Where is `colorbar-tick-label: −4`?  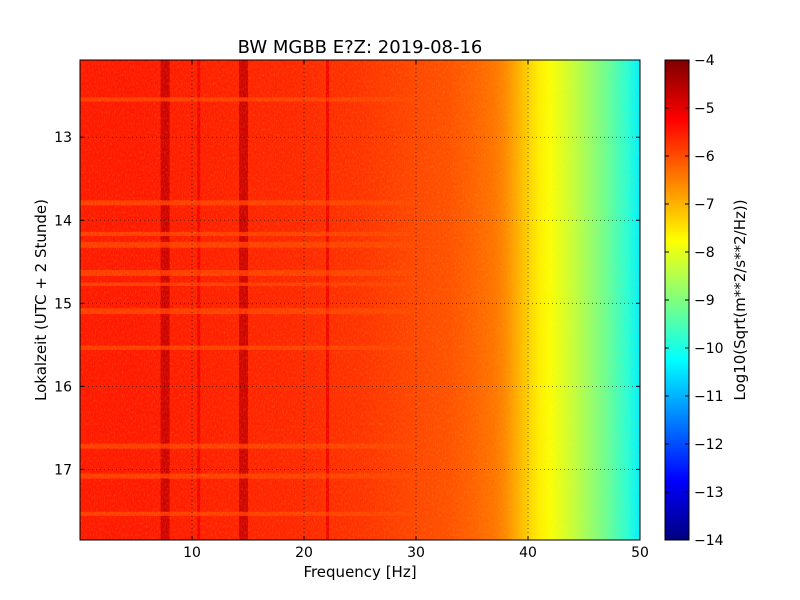
colorbar-tick-label: −4 is located at coordinates (704, 61).